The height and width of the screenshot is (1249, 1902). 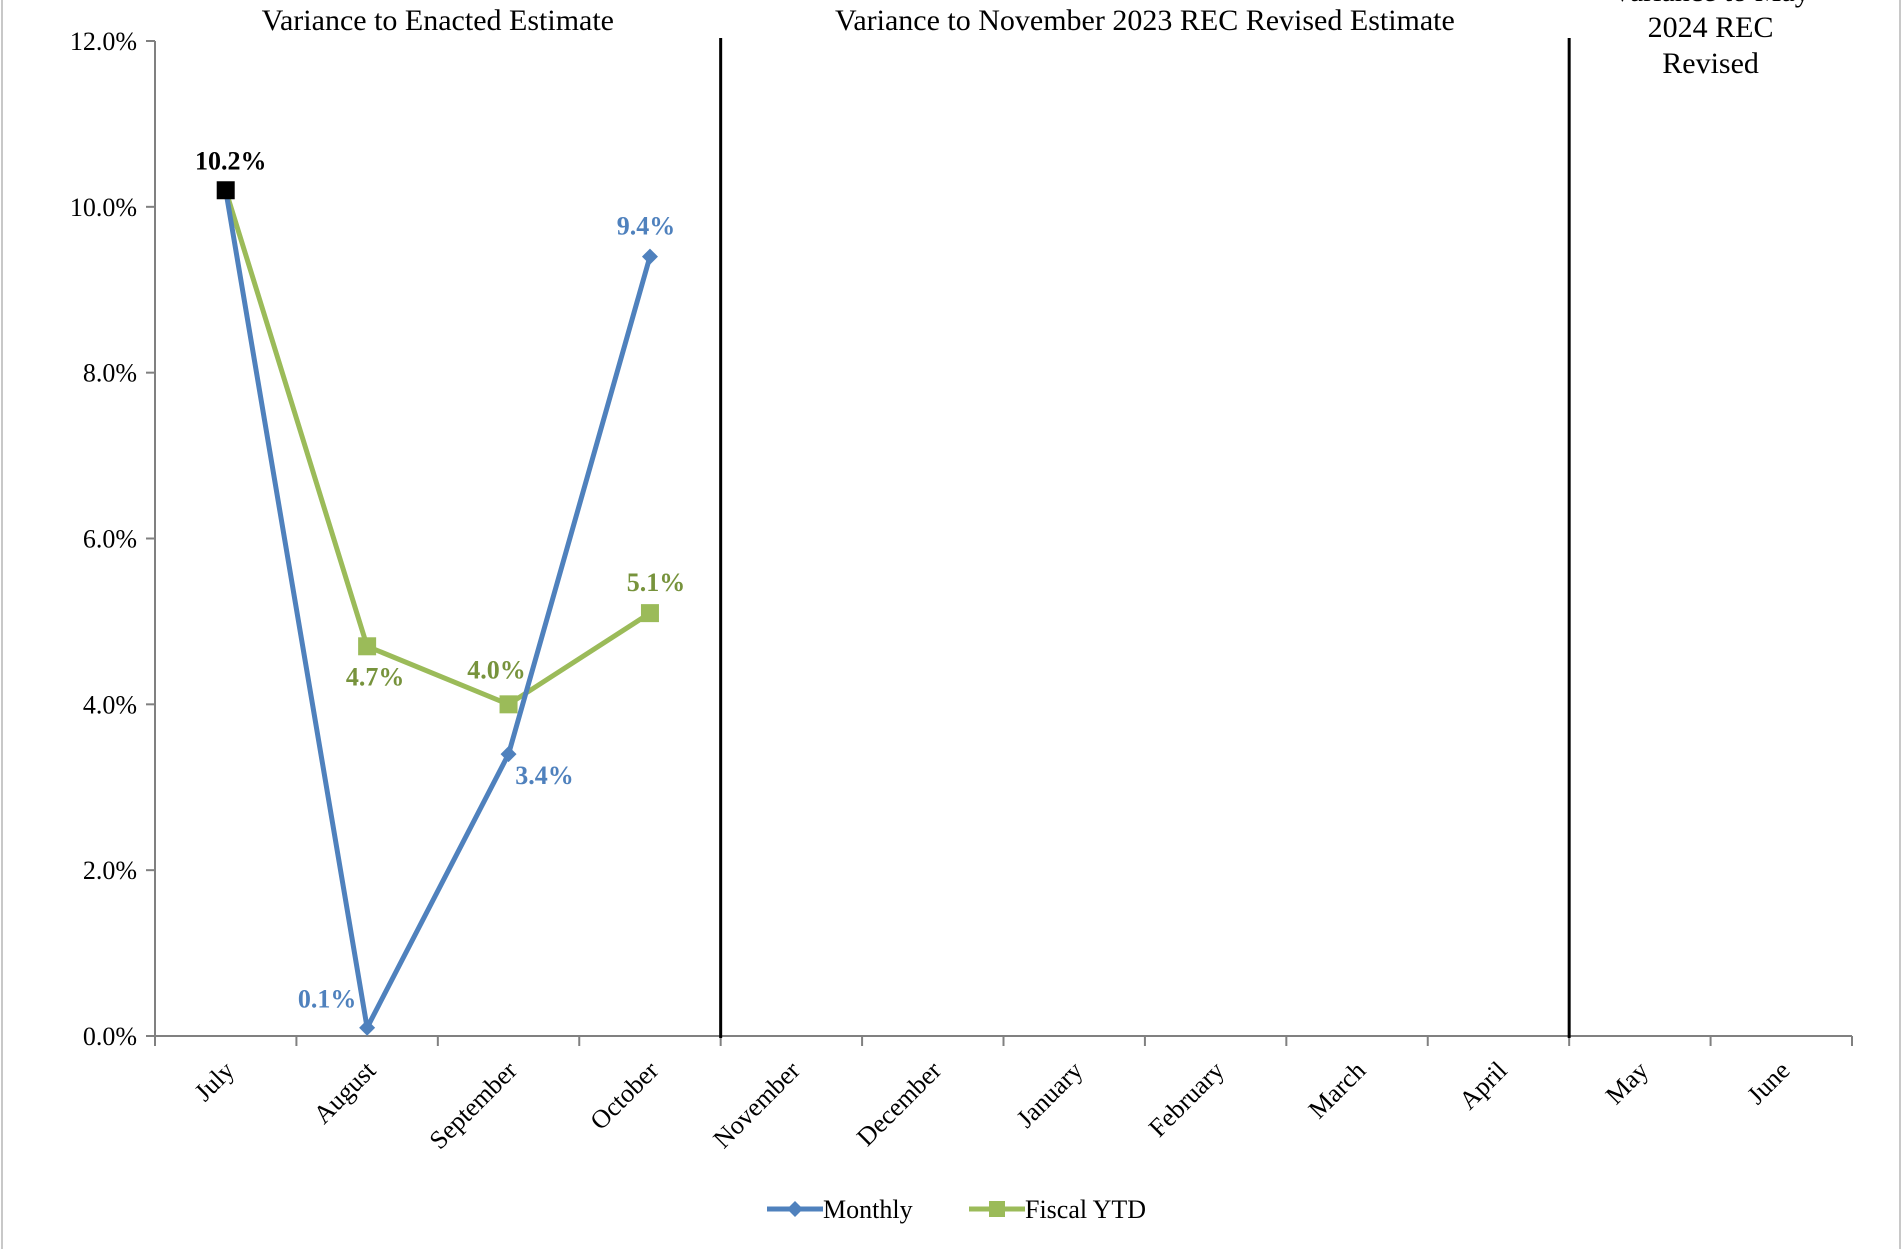 What do you see at coordinates (110, 373) in the screenshot?
I see `y-tick-label: 8.0%` at bounding box center [110, 373].